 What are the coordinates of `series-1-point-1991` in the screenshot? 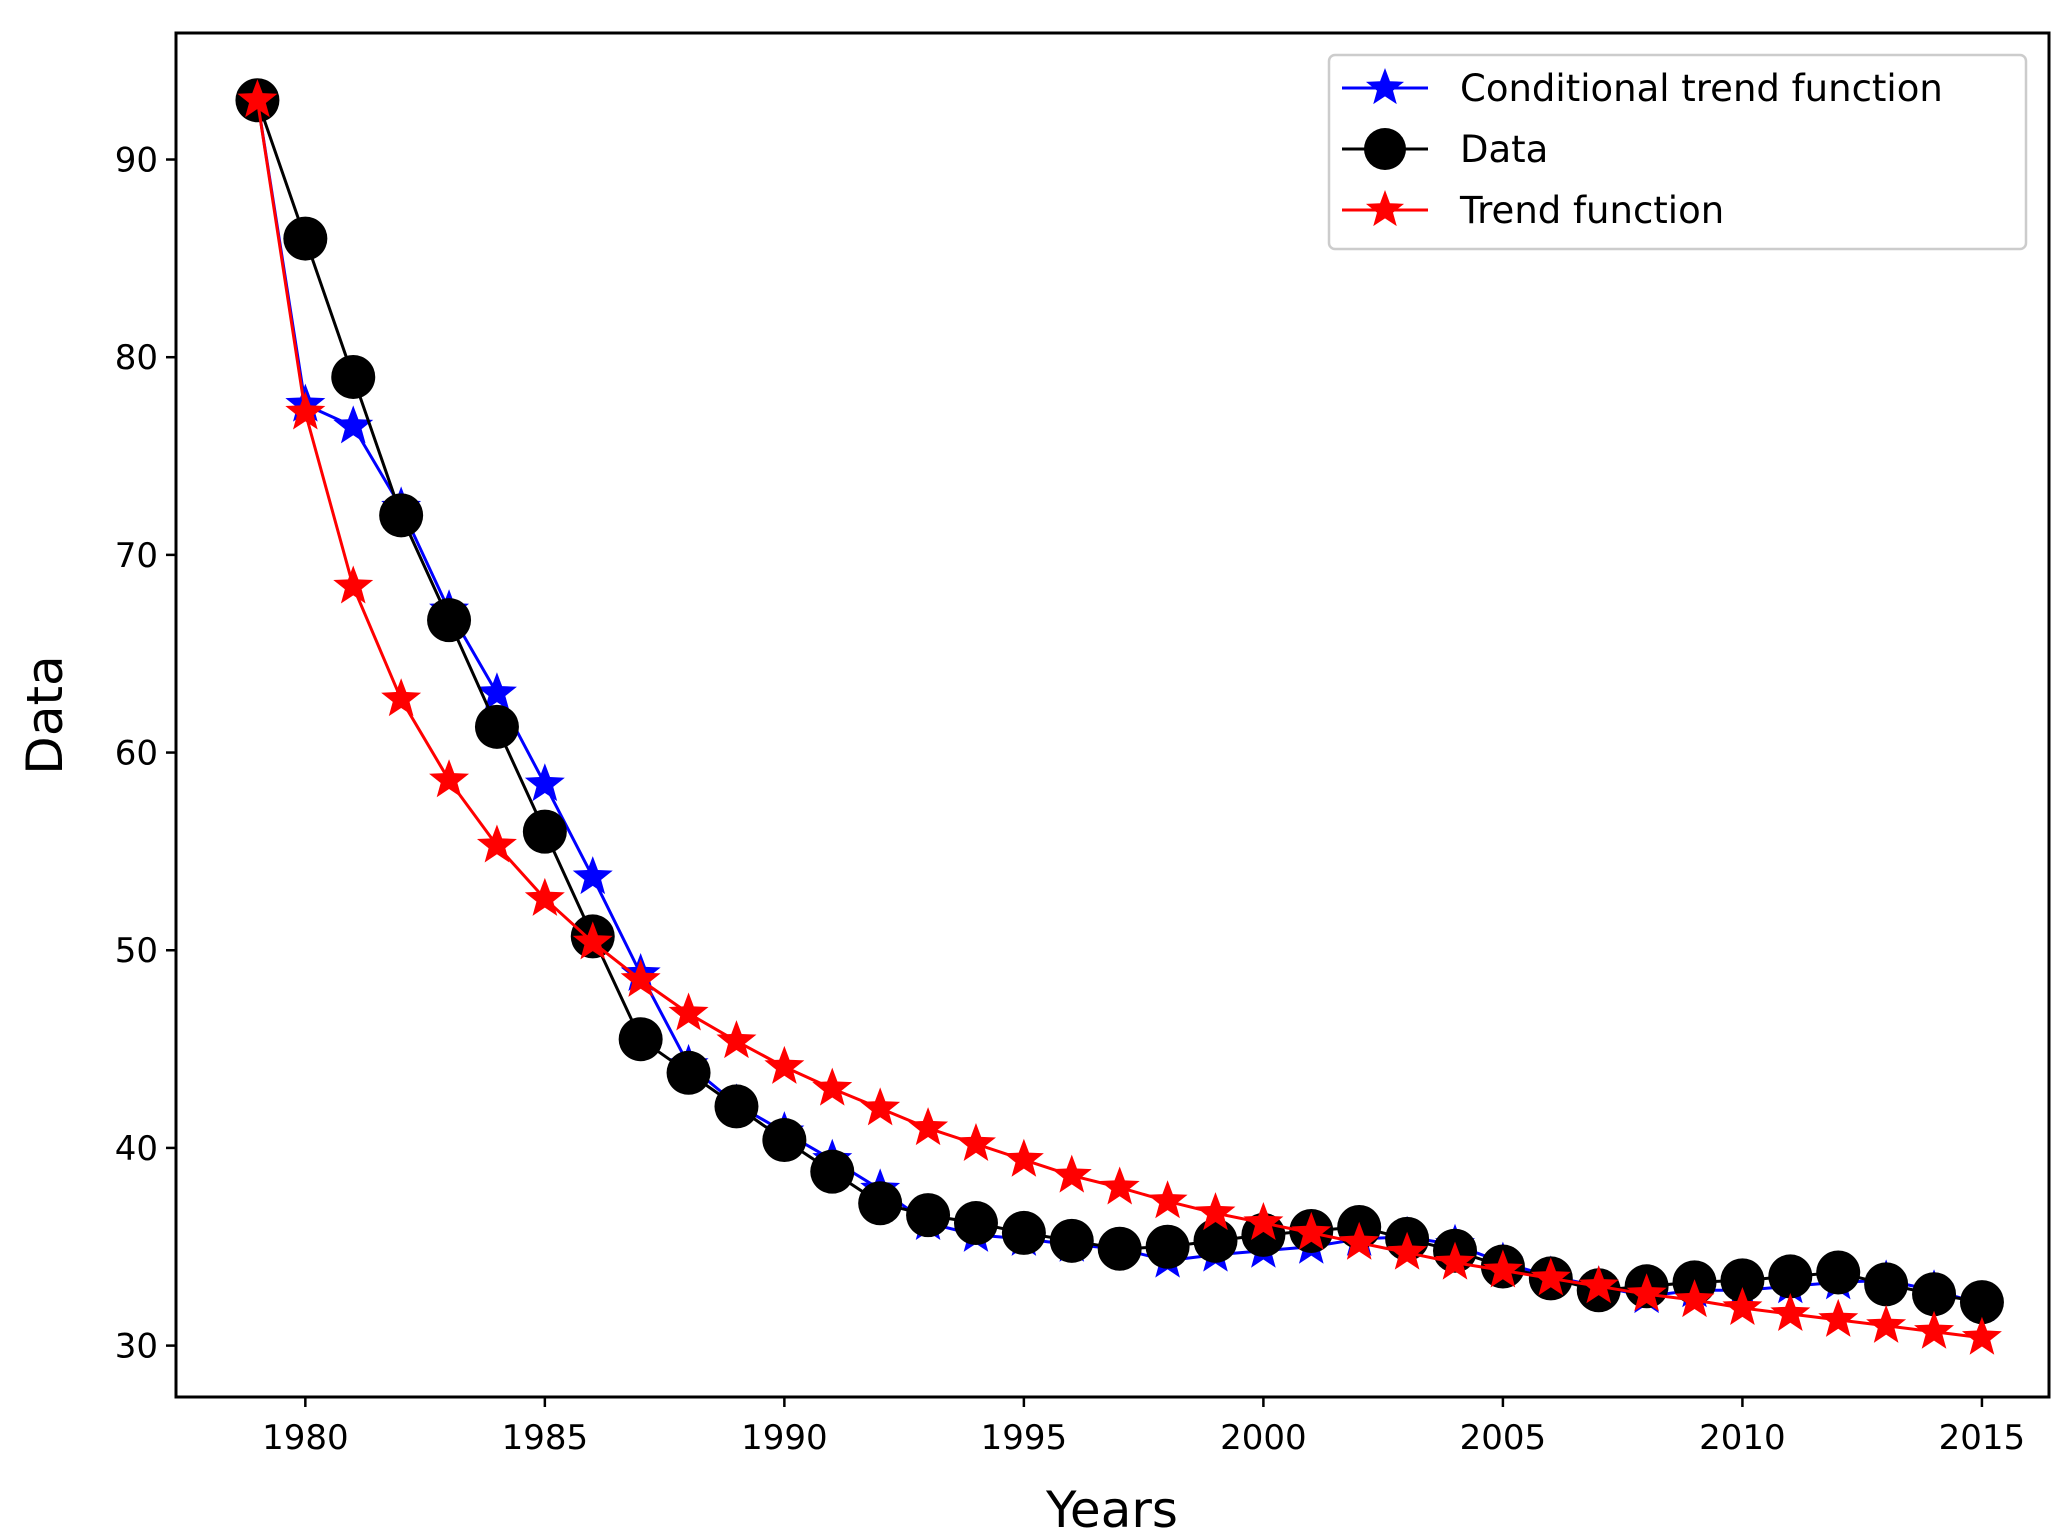 It's located at (832, 1171).